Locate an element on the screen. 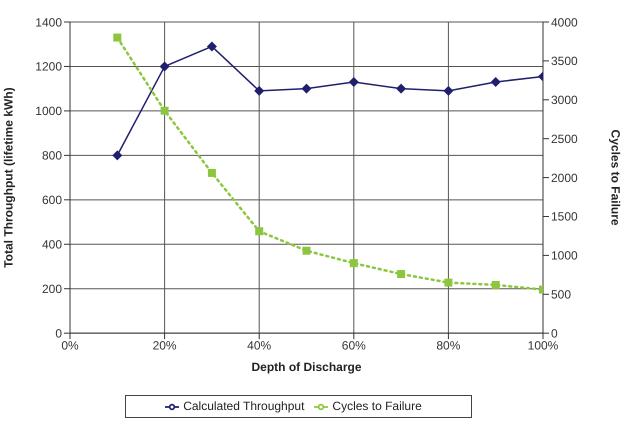 The height and width of the screenshot is (430, 630). y-tick-label: 600 is located at coordinates (52, 200).